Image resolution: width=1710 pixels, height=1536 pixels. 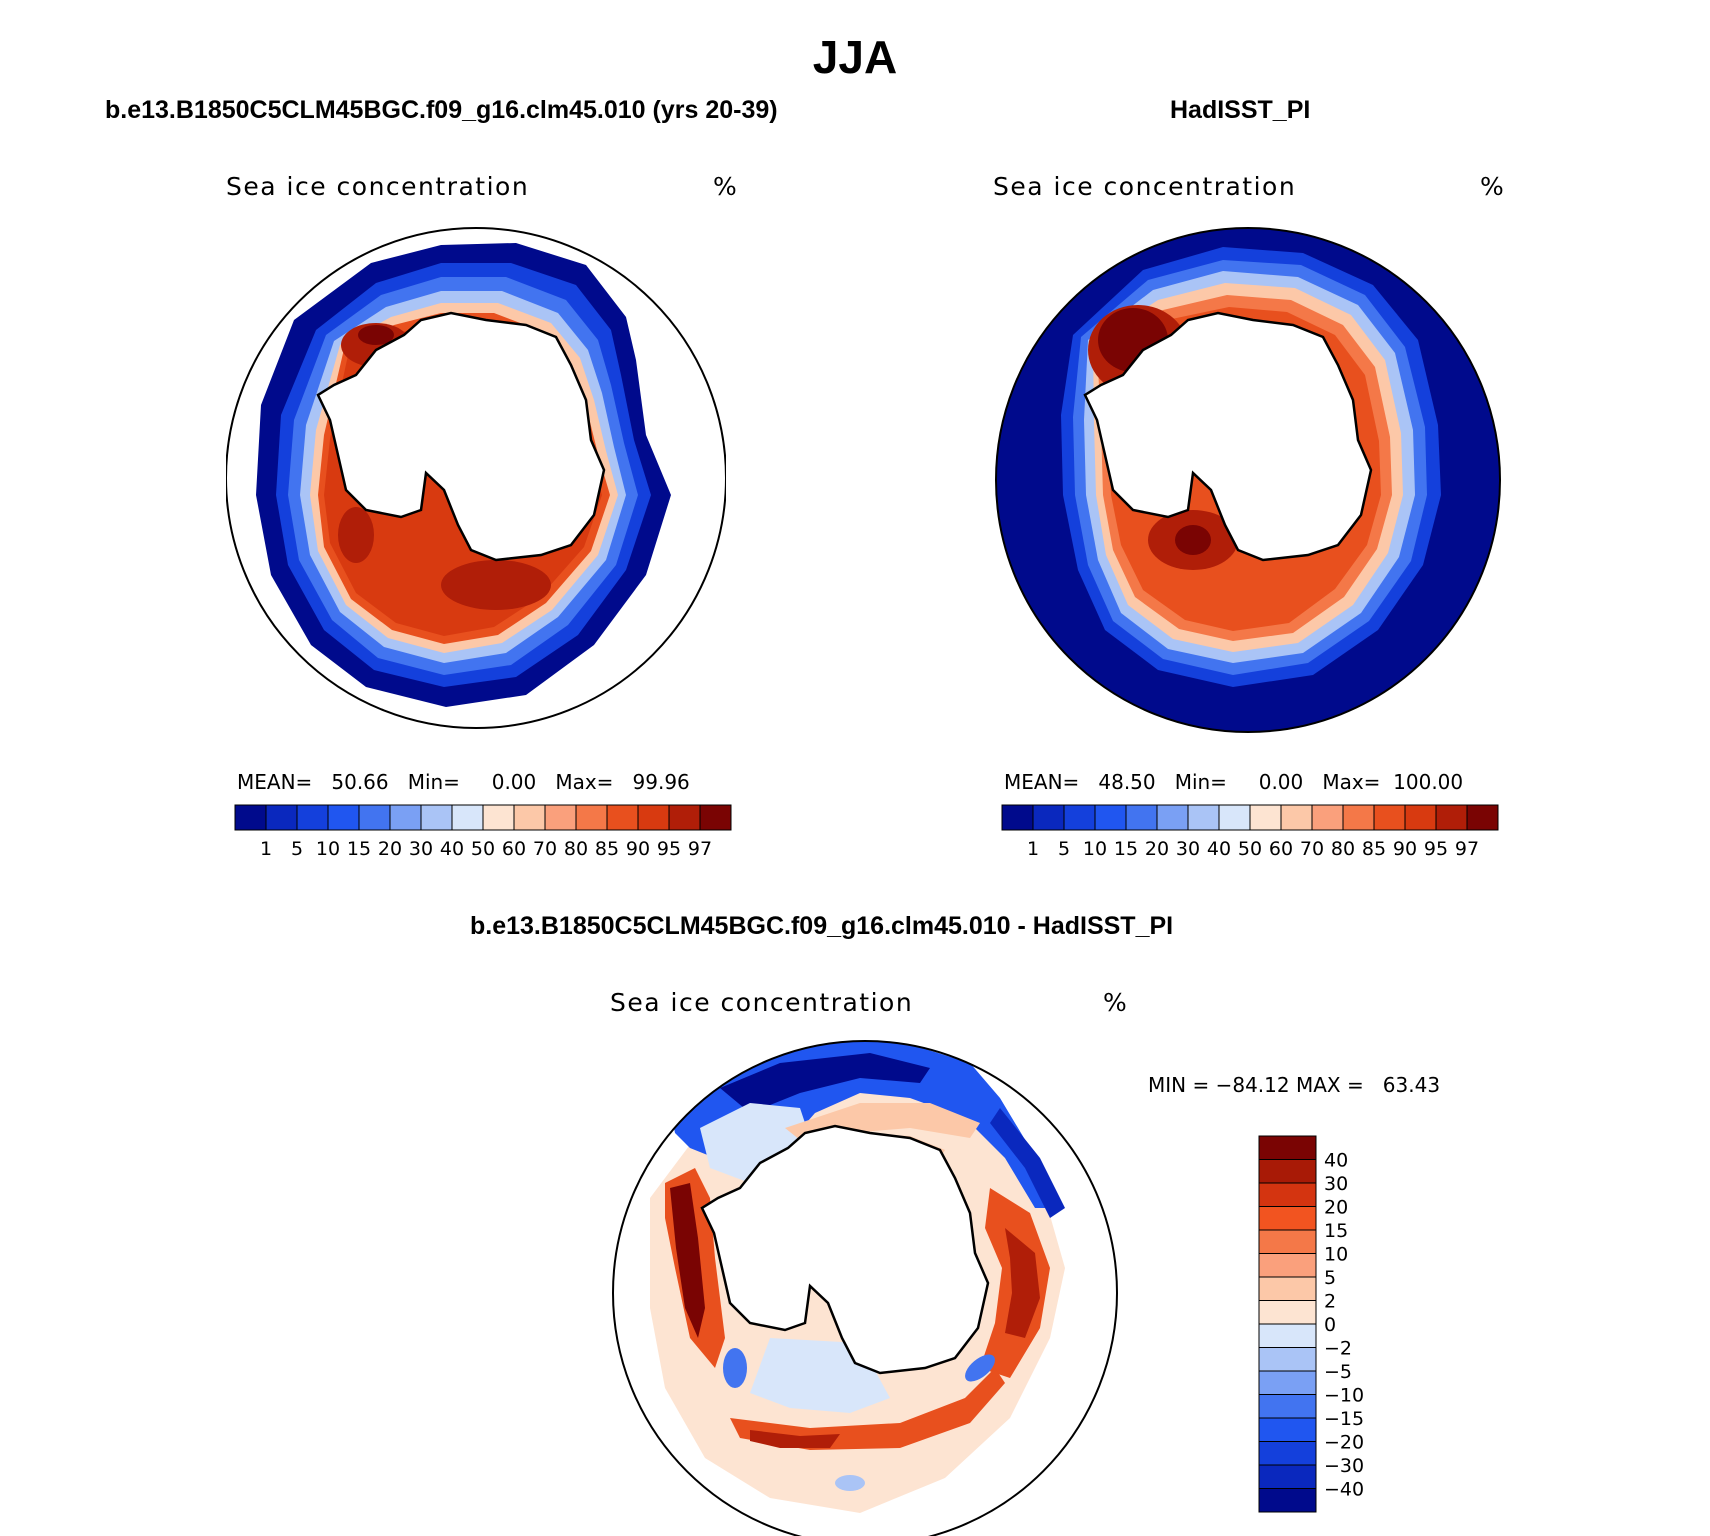 I want to click on model-units-label: %, so click(x=726, y=186).